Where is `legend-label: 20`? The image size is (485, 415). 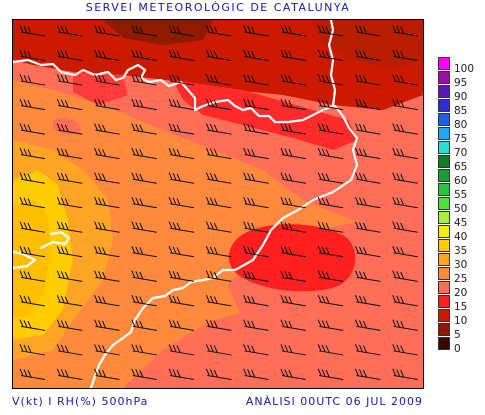
legend-label: 20 is located at coordinates (461, 293).